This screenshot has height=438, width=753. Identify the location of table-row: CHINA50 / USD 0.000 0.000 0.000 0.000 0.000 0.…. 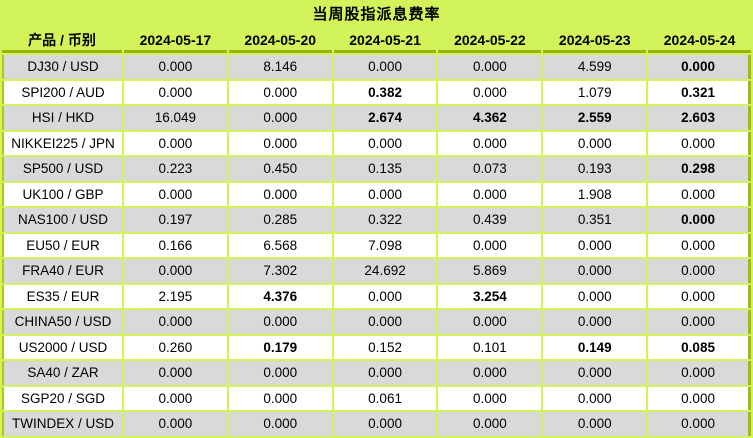
(376, 322).